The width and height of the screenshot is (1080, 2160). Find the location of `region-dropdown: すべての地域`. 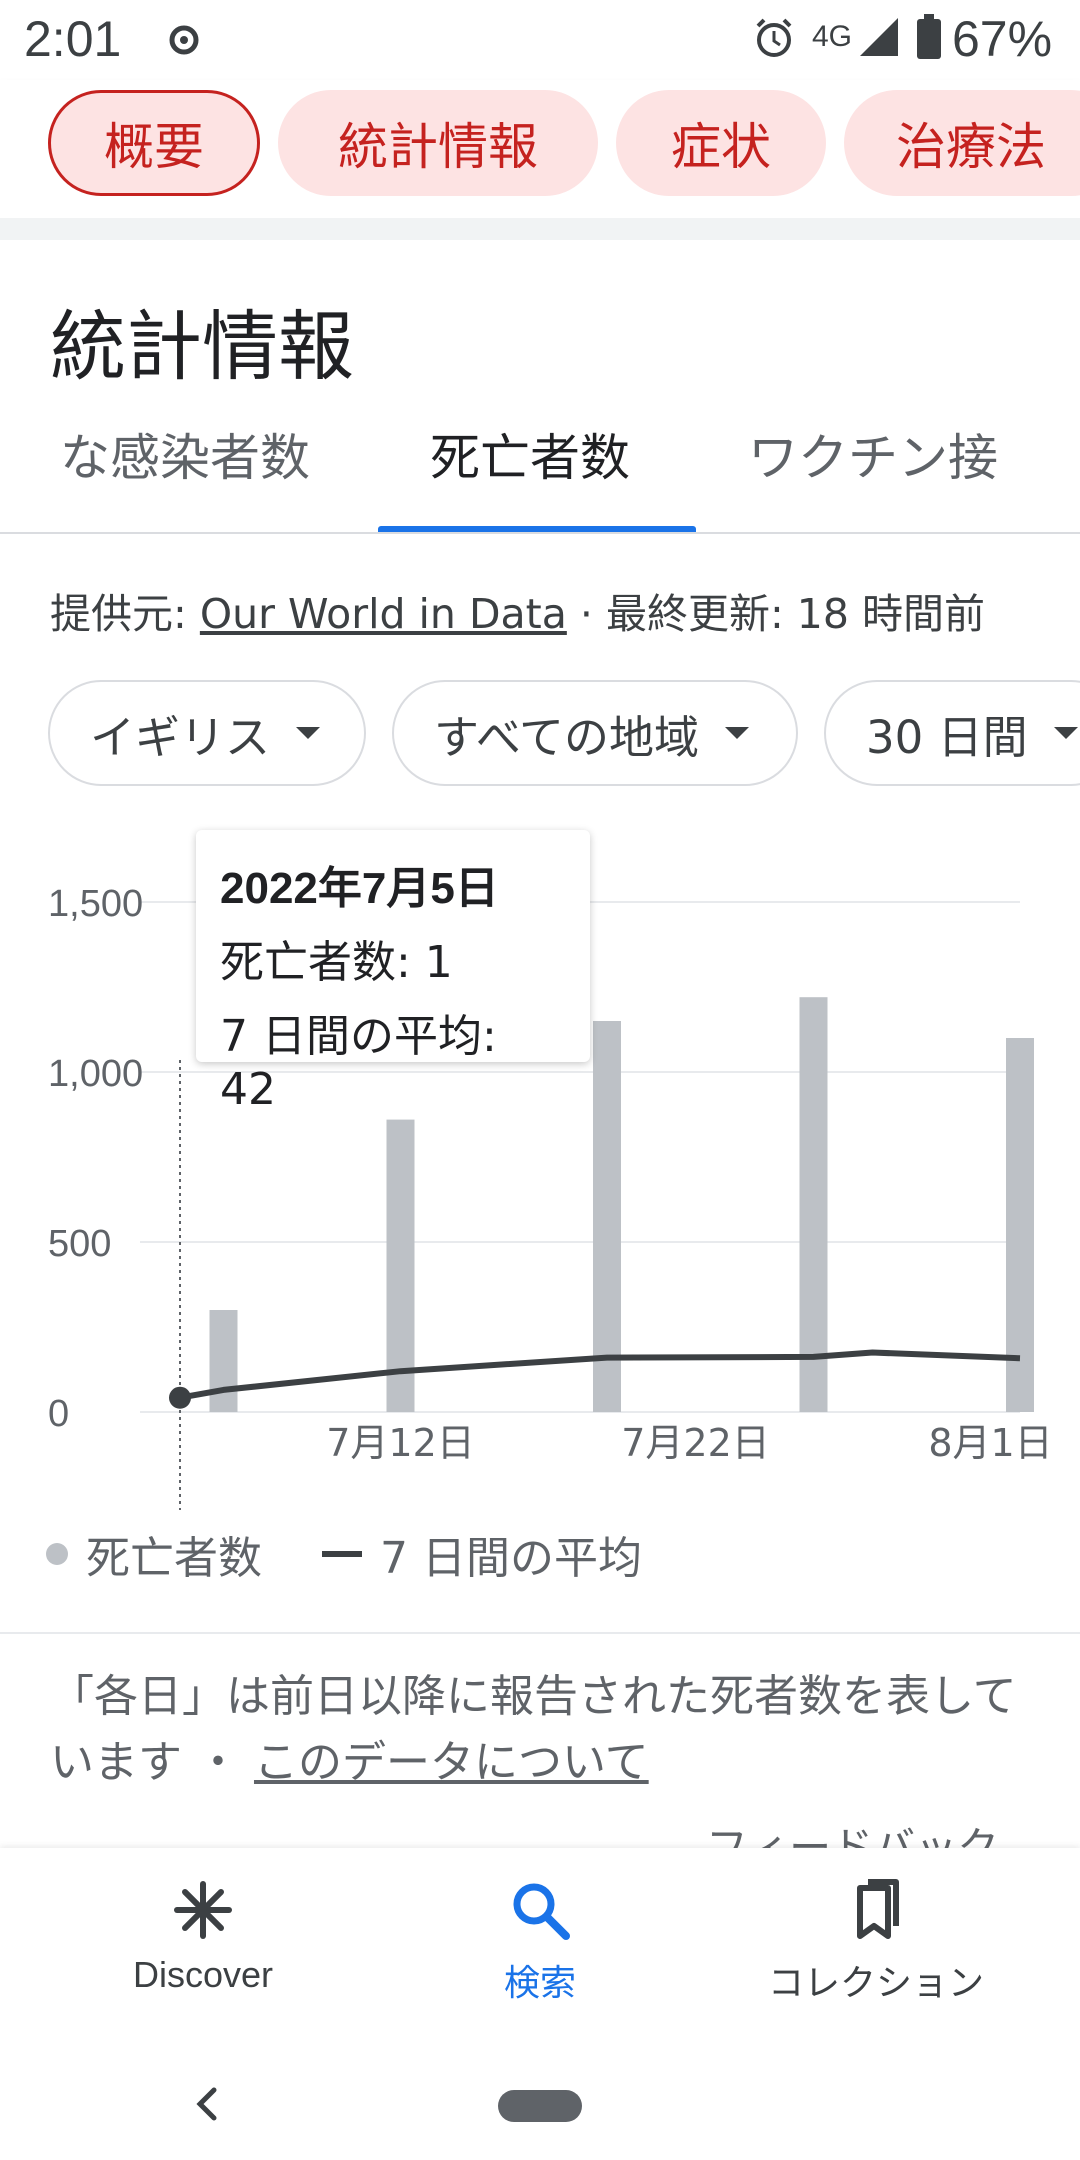

region-dropdown: すべての地域 is located at coordinates (595, 733).